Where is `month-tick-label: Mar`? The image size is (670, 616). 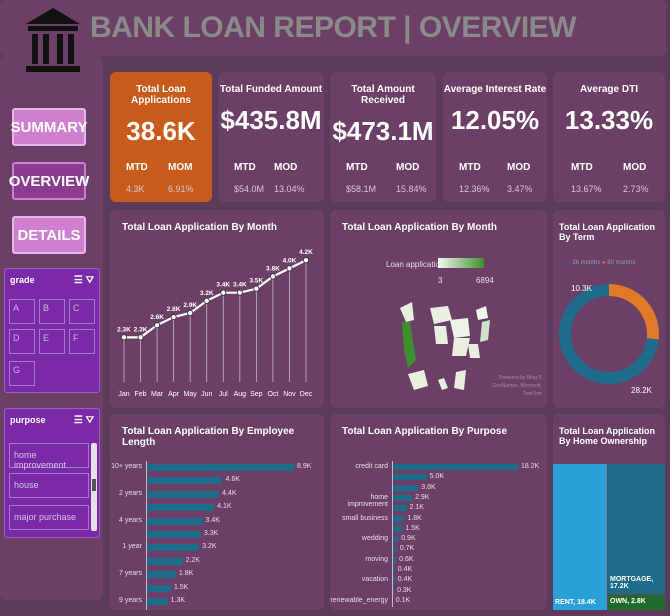
month-tick-label: Mar is located at coordinates (157, 394).